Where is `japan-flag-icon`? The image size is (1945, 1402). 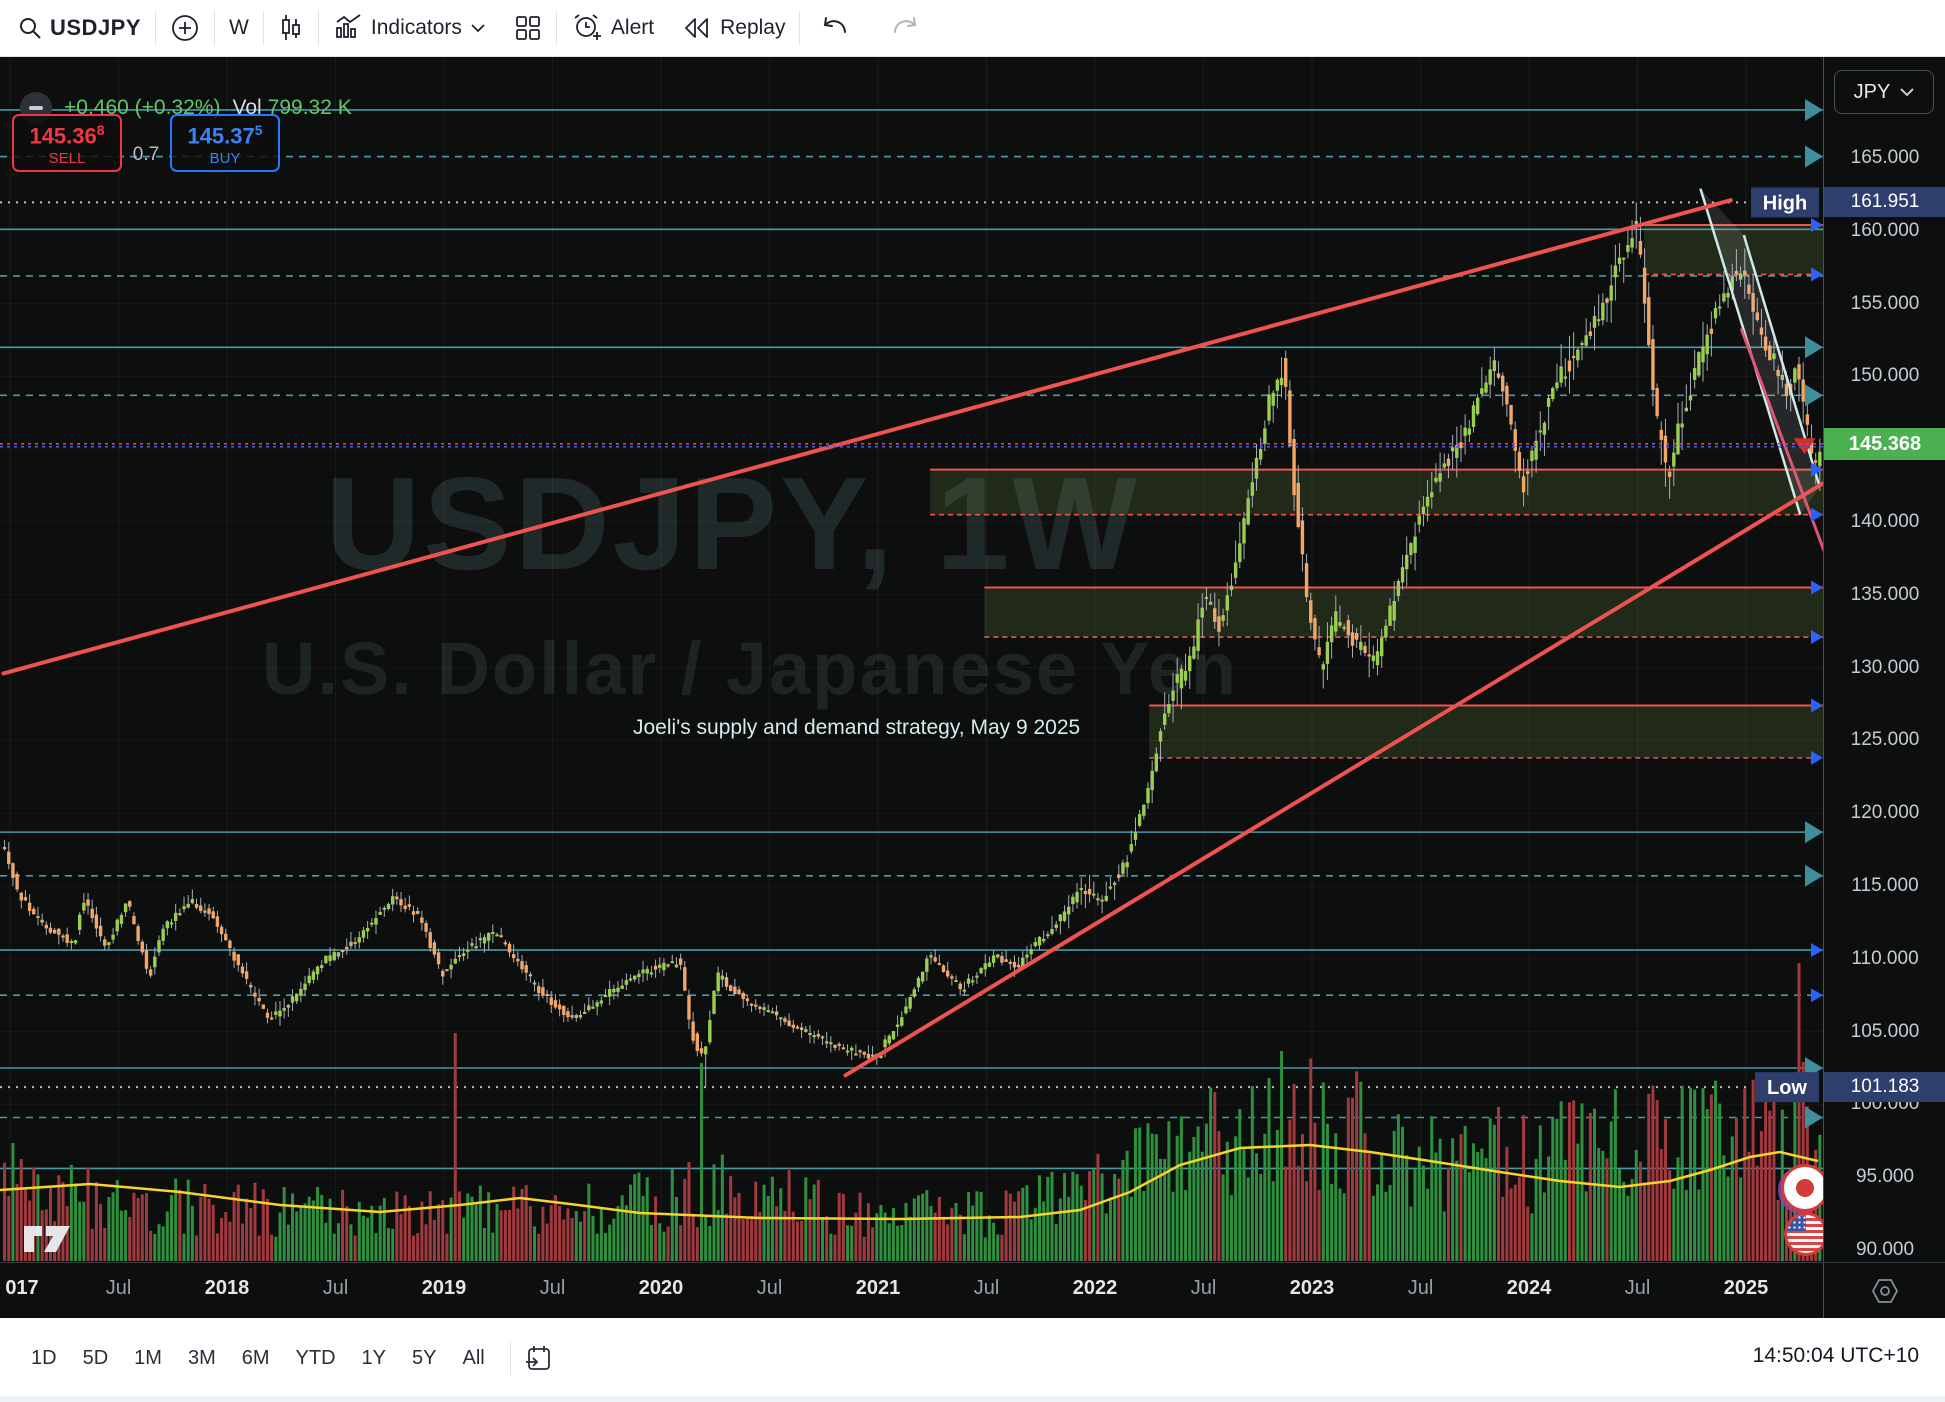 japan-flag-icon is located at coordinates (1802, 1188).